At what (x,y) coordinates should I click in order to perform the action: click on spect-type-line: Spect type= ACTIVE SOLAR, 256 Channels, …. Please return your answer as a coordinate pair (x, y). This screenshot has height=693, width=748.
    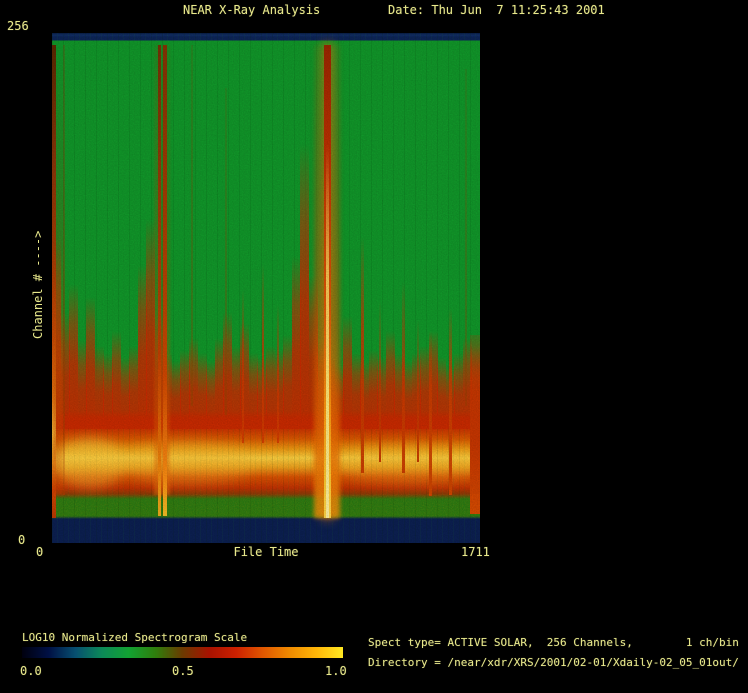
    Looking at the image, I should click on (553, 642).